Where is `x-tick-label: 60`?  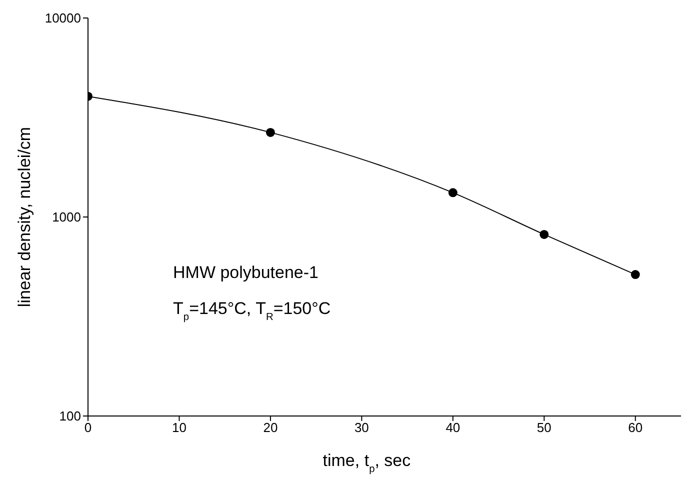 x-tick-label: 60 is located at coordinates (635, 428).